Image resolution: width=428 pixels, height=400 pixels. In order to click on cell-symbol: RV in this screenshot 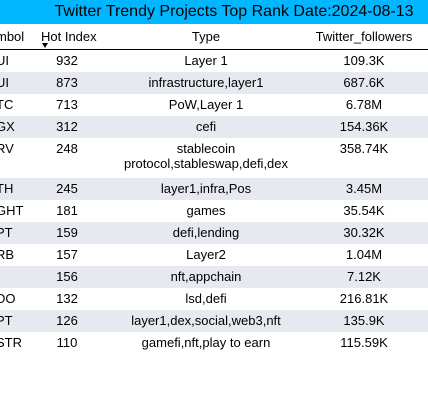, I will do `click(7, 148)`.